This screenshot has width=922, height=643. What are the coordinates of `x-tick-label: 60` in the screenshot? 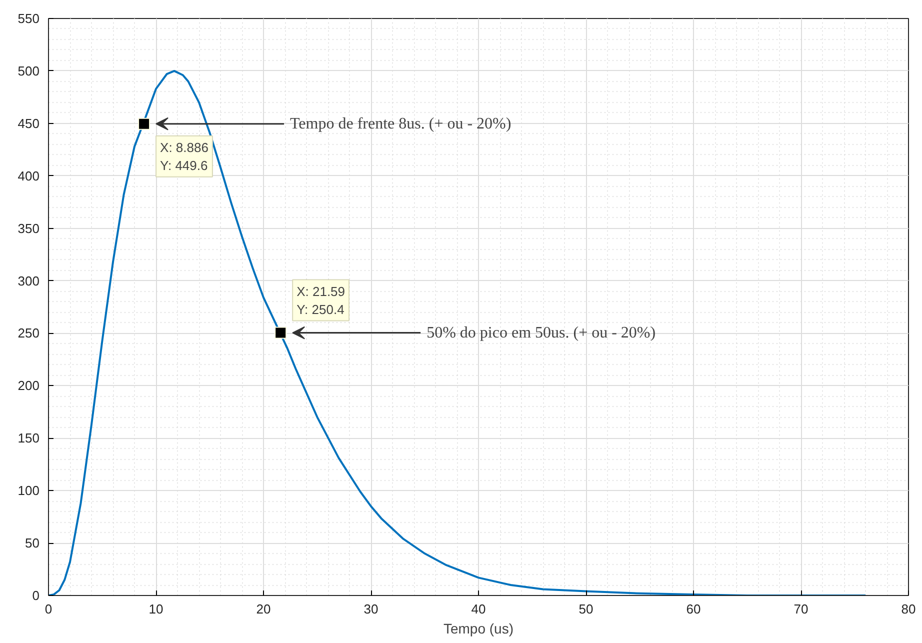 It's located at (693, 609).